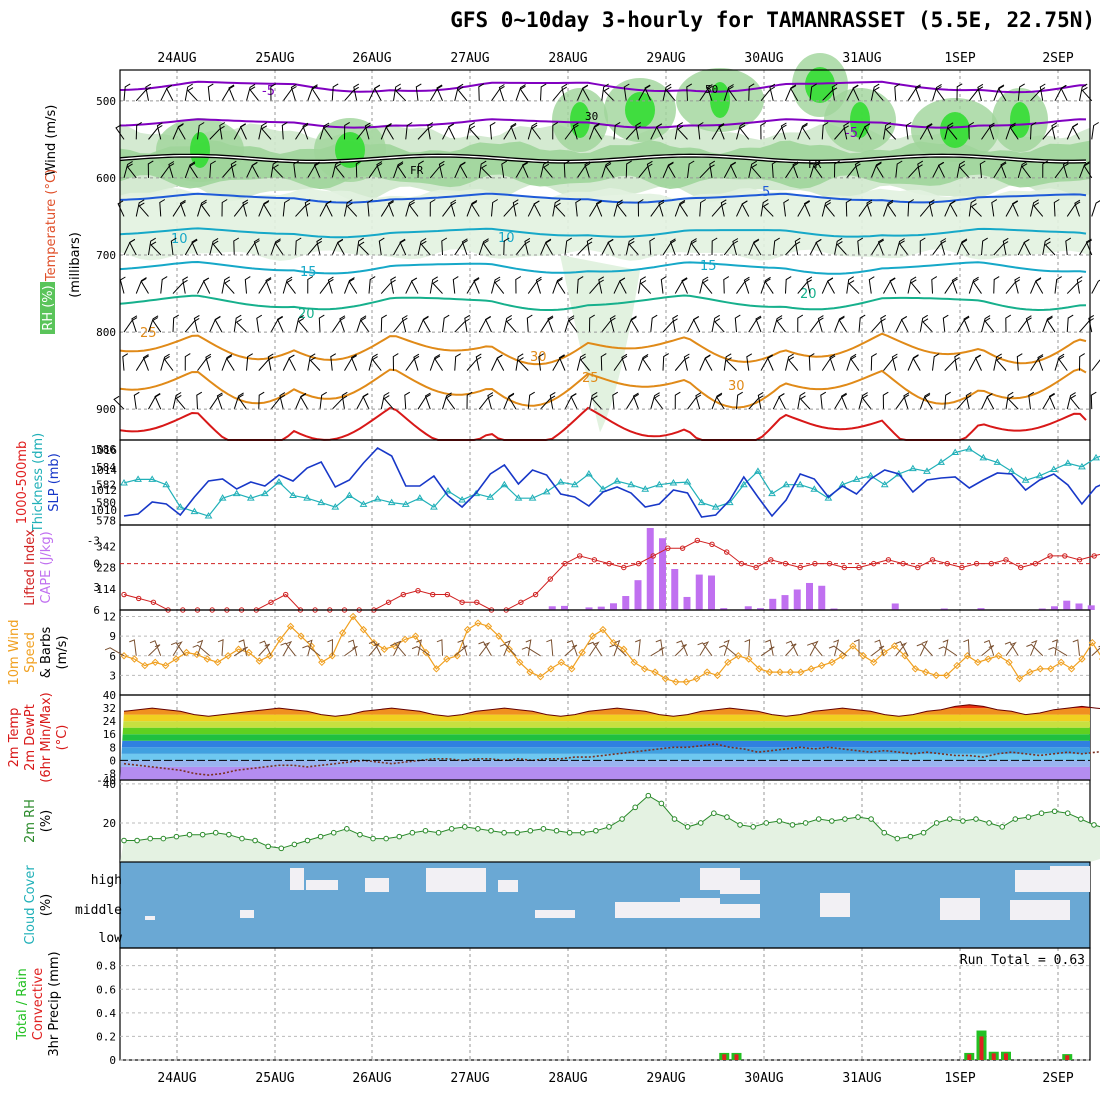 The height and width of the screenshot is (1100, 1100). What do you see at coordinates (112, 675) in the screenshot?
I see `wind-tick: 3` at bounding box center [112, 675].